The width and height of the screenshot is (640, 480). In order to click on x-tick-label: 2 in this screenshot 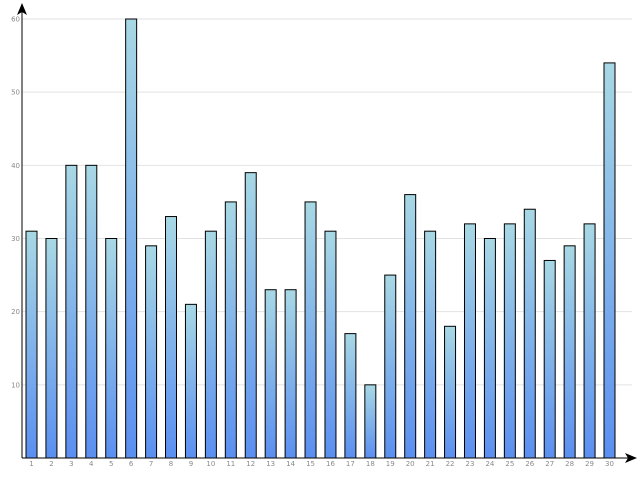, I will do `click(51, 464)`.